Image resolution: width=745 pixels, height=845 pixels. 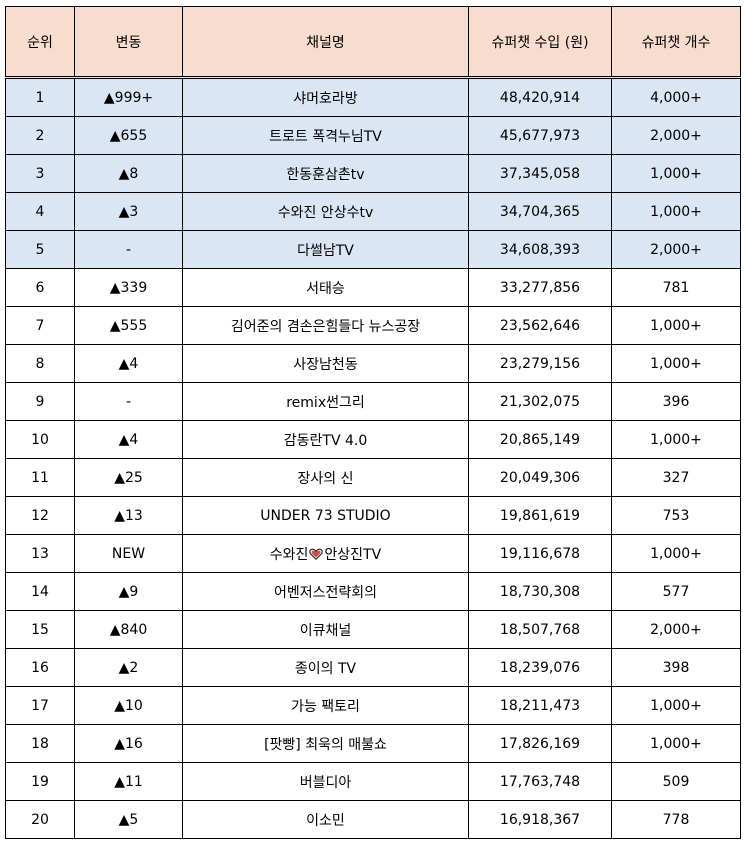 I want to click on change-cell: ▲11, so click(x=128, y=781).